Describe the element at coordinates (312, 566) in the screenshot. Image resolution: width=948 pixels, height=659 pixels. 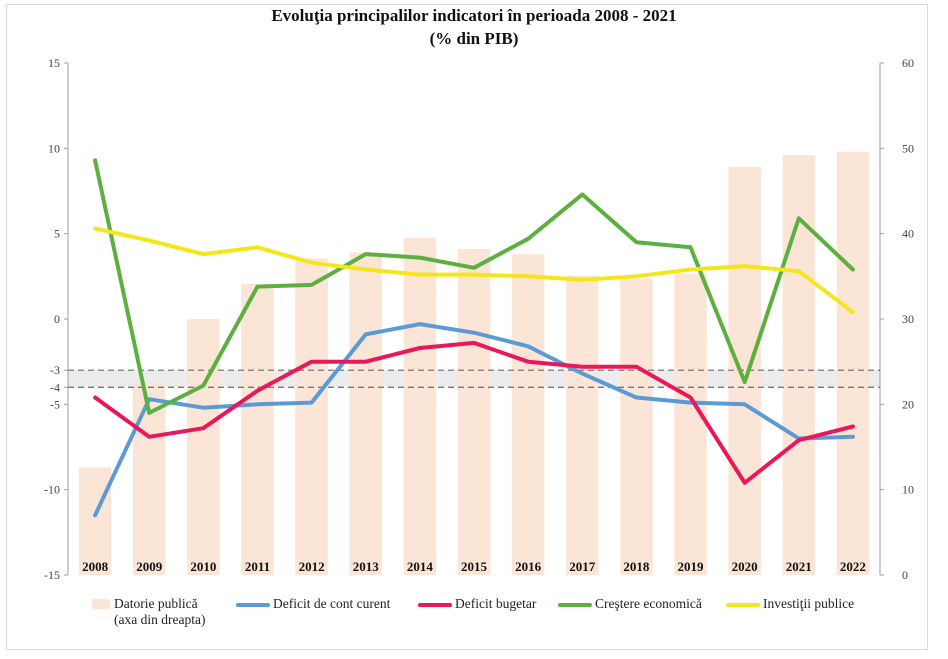
I see `category-label: 2012` at that location.